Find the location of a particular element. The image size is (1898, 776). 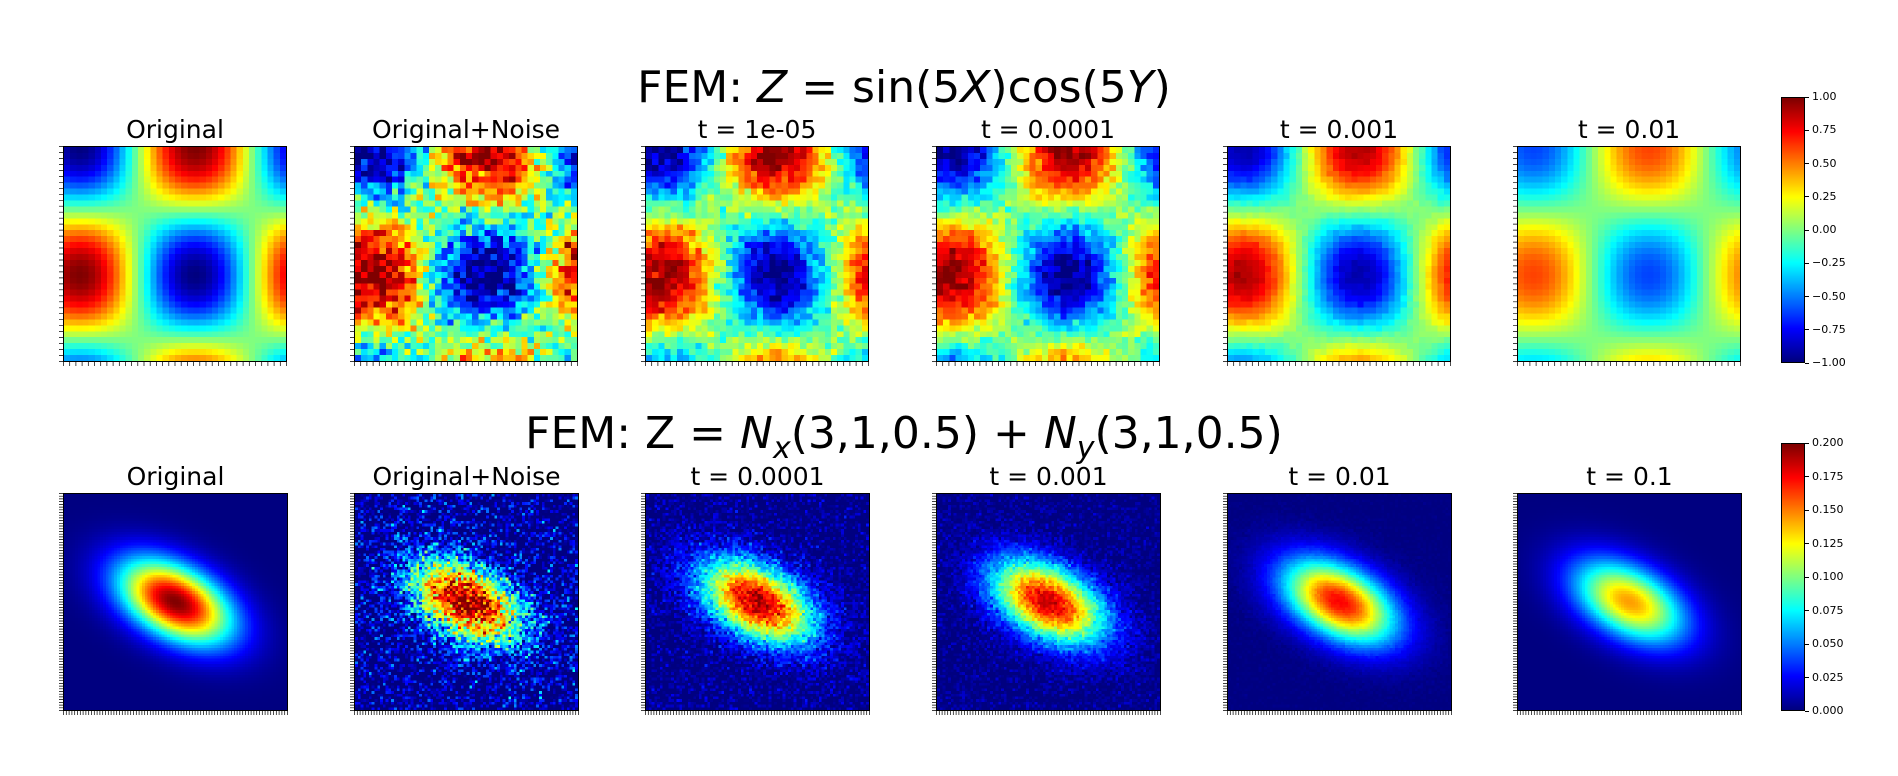

row1-title: FEM: Z = sin(5X)cos(5Y) is located at coordinates (904, 87).